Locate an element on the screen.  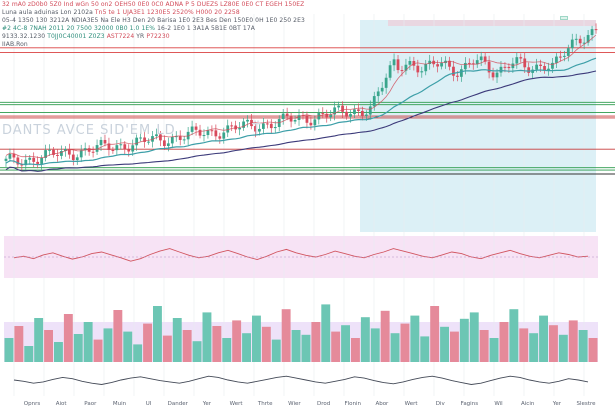
x-tick-label: Muin is located at coordinates (120, 404).